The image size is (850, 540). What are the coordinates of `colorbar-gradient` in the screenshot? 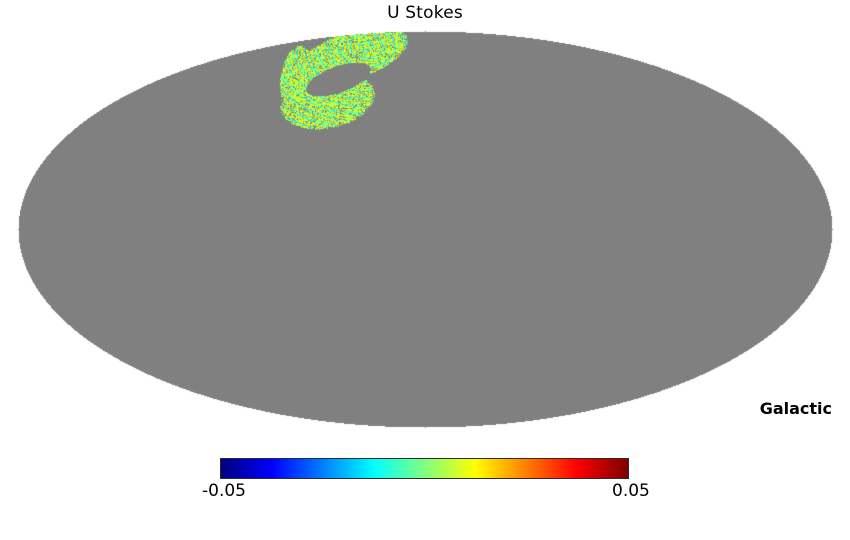 It's located at (424, 468).